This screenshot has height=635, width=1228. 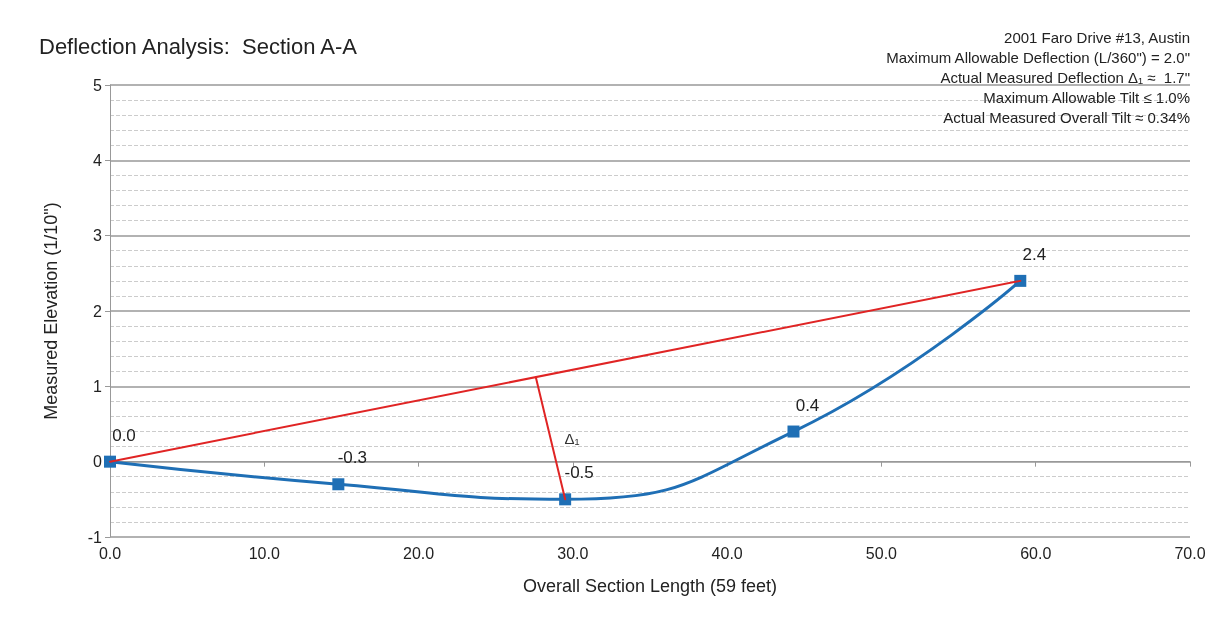 What do you see at coordinates (1086, 97) in the screenshot?
I see `annotation: Maximum Allowable Tilt ≤ 1.0%` at bounding box center [1086, 97].